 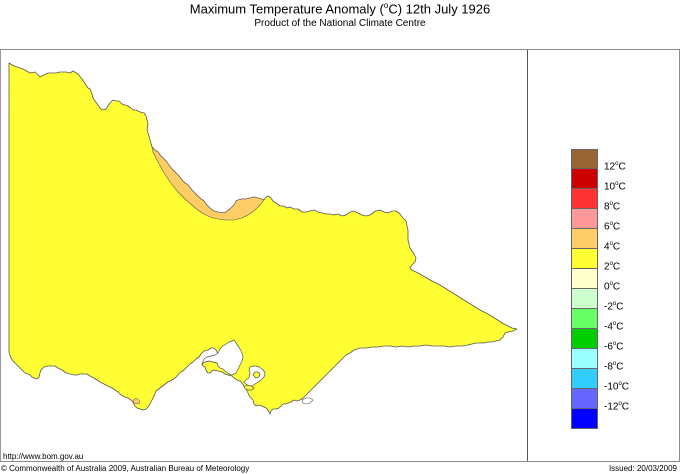 What do you see at coordinates (614, 347) in the screenshot?
I see `legend-label-neg6: -6oC` at bounding box center [614, 347].